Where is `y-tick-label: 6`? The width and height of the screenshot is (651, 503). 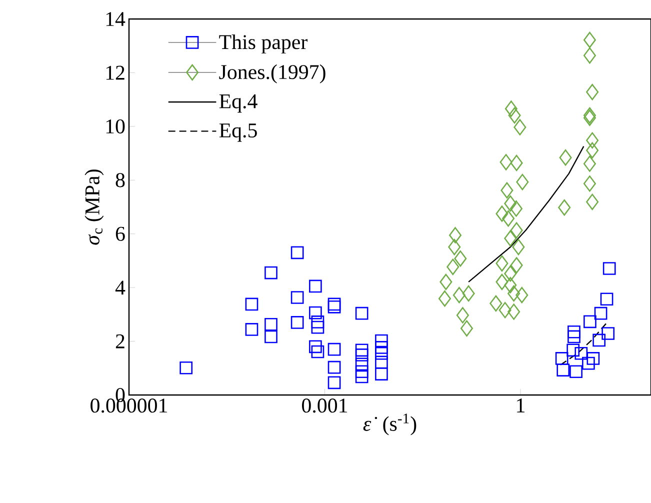
y-tick-label: 6 is located at coordinates (120, 233).